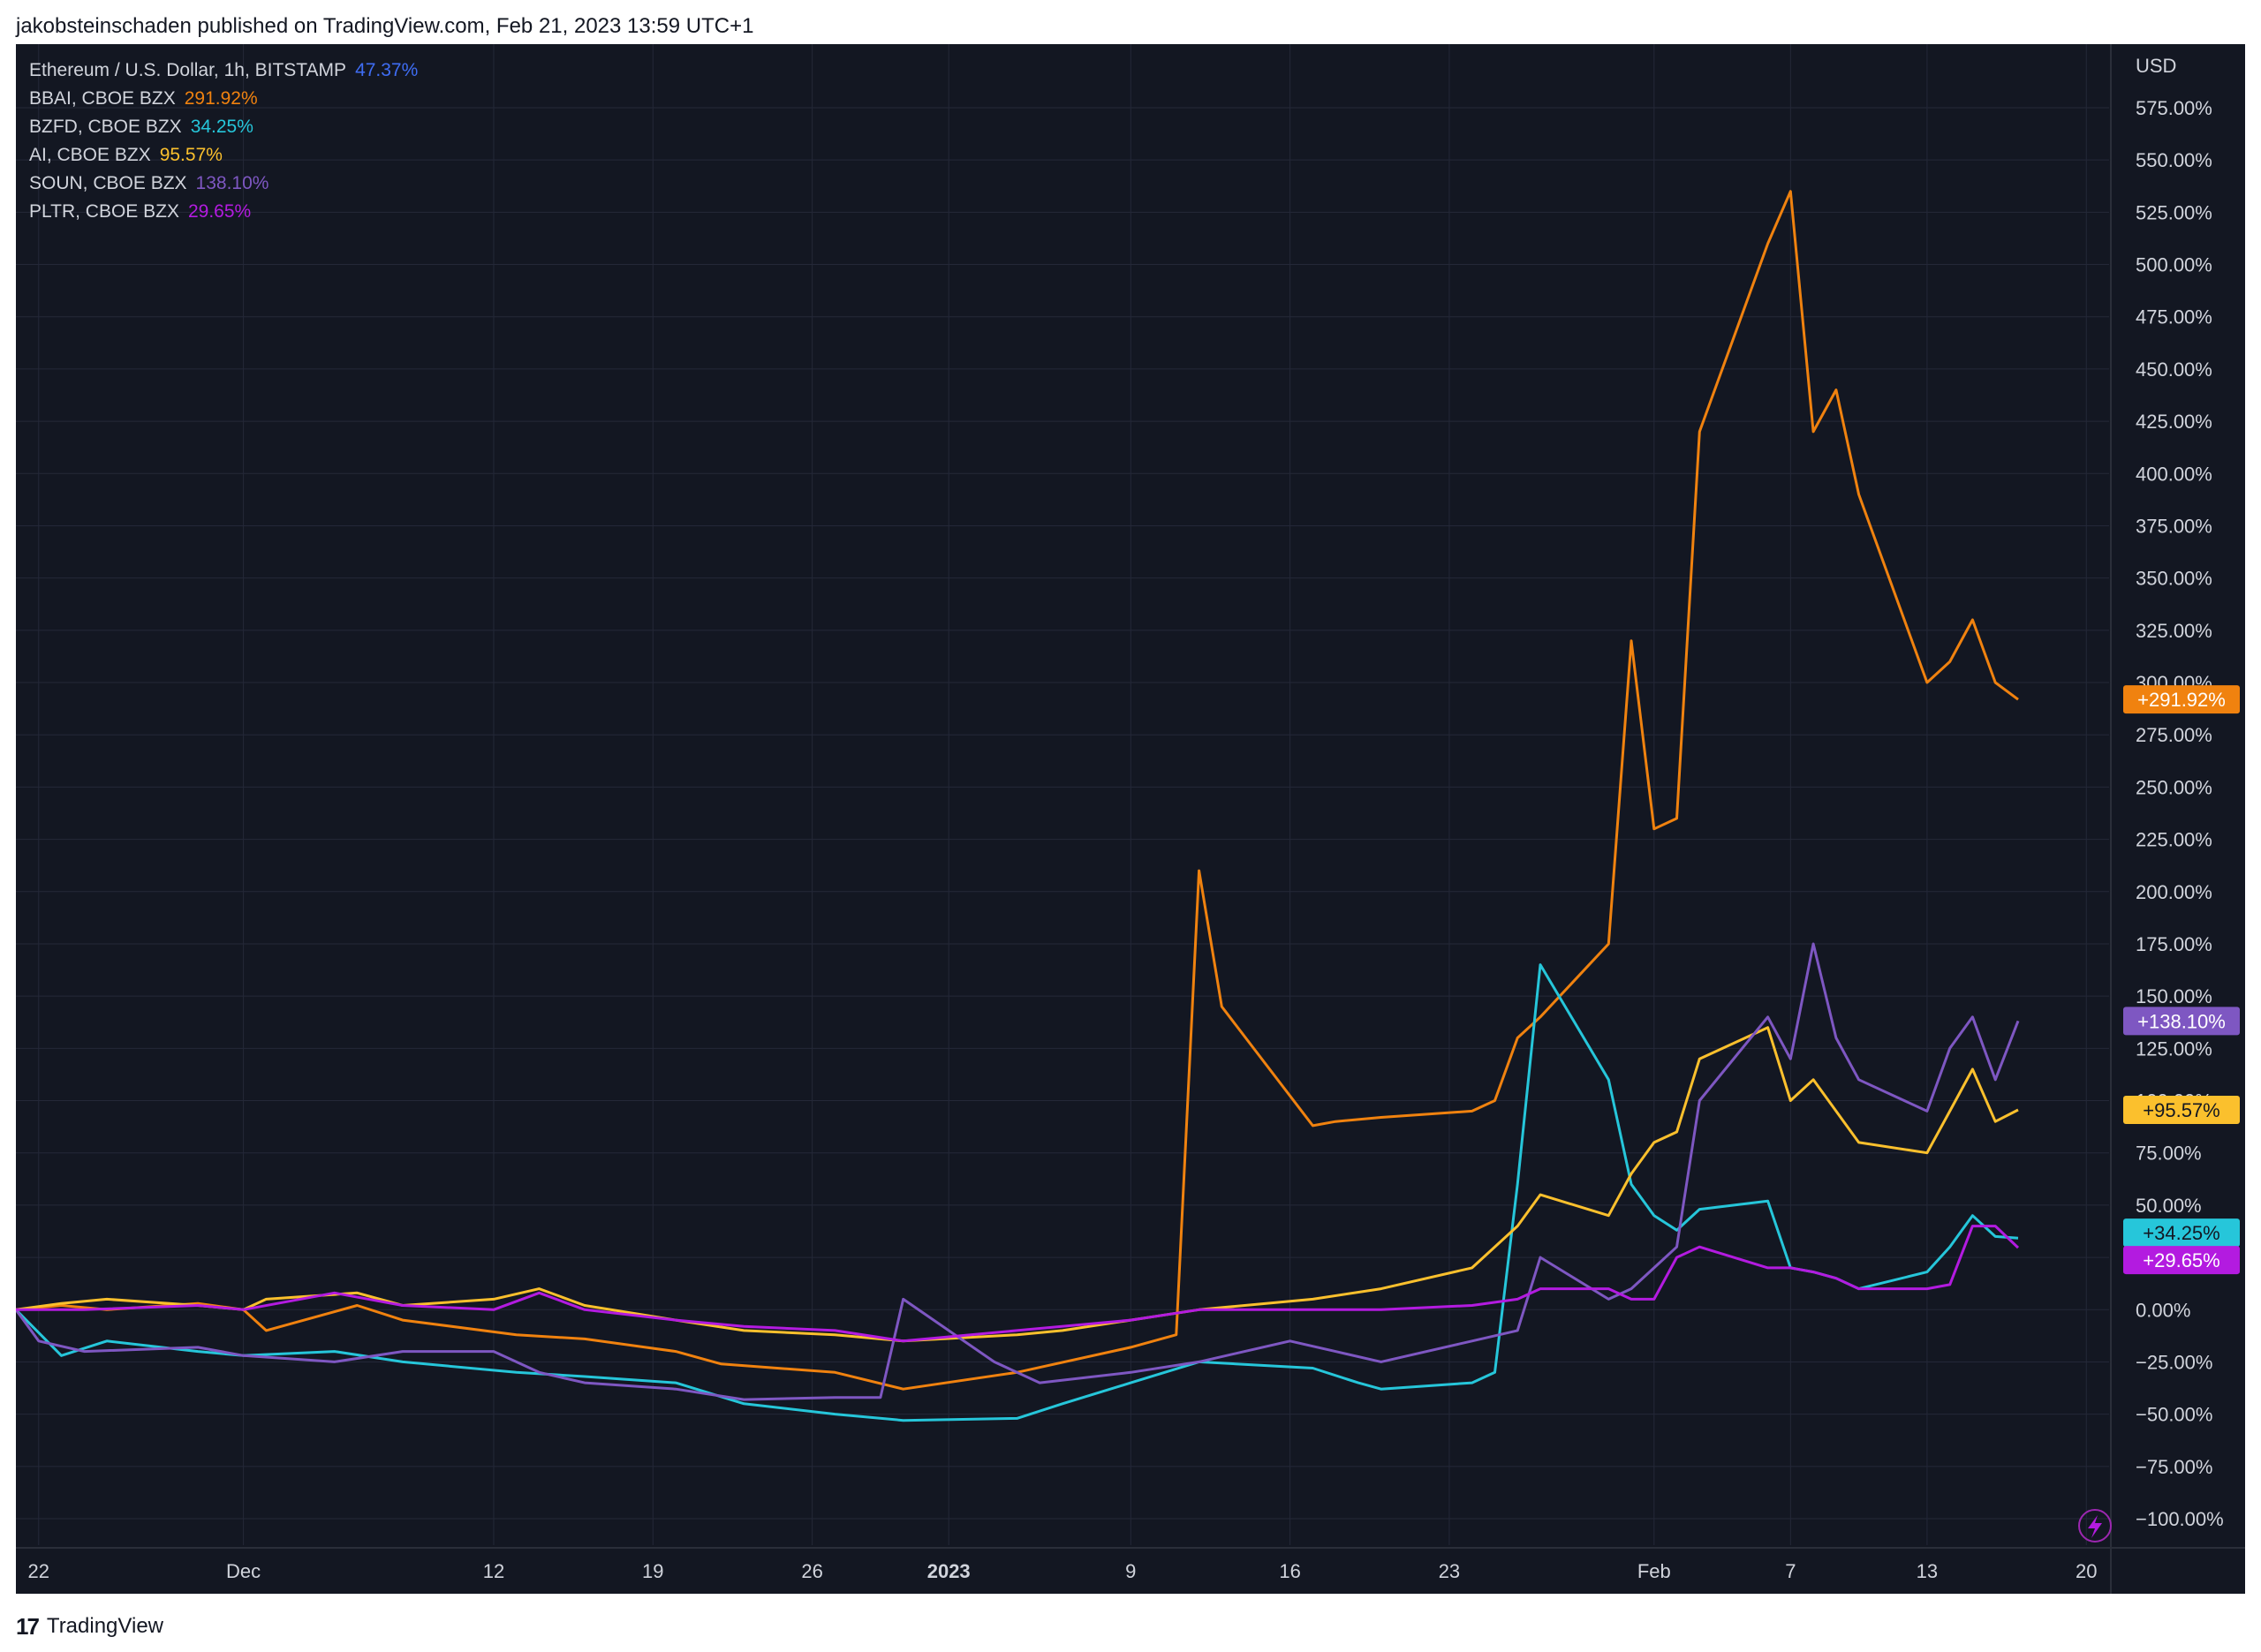 This screenshot has width=2261, height=1652. What do you see at coordinates (2156, 66) in the screenshot?
I see `y-axis-label: USD` at bounding box center [2156, 66].